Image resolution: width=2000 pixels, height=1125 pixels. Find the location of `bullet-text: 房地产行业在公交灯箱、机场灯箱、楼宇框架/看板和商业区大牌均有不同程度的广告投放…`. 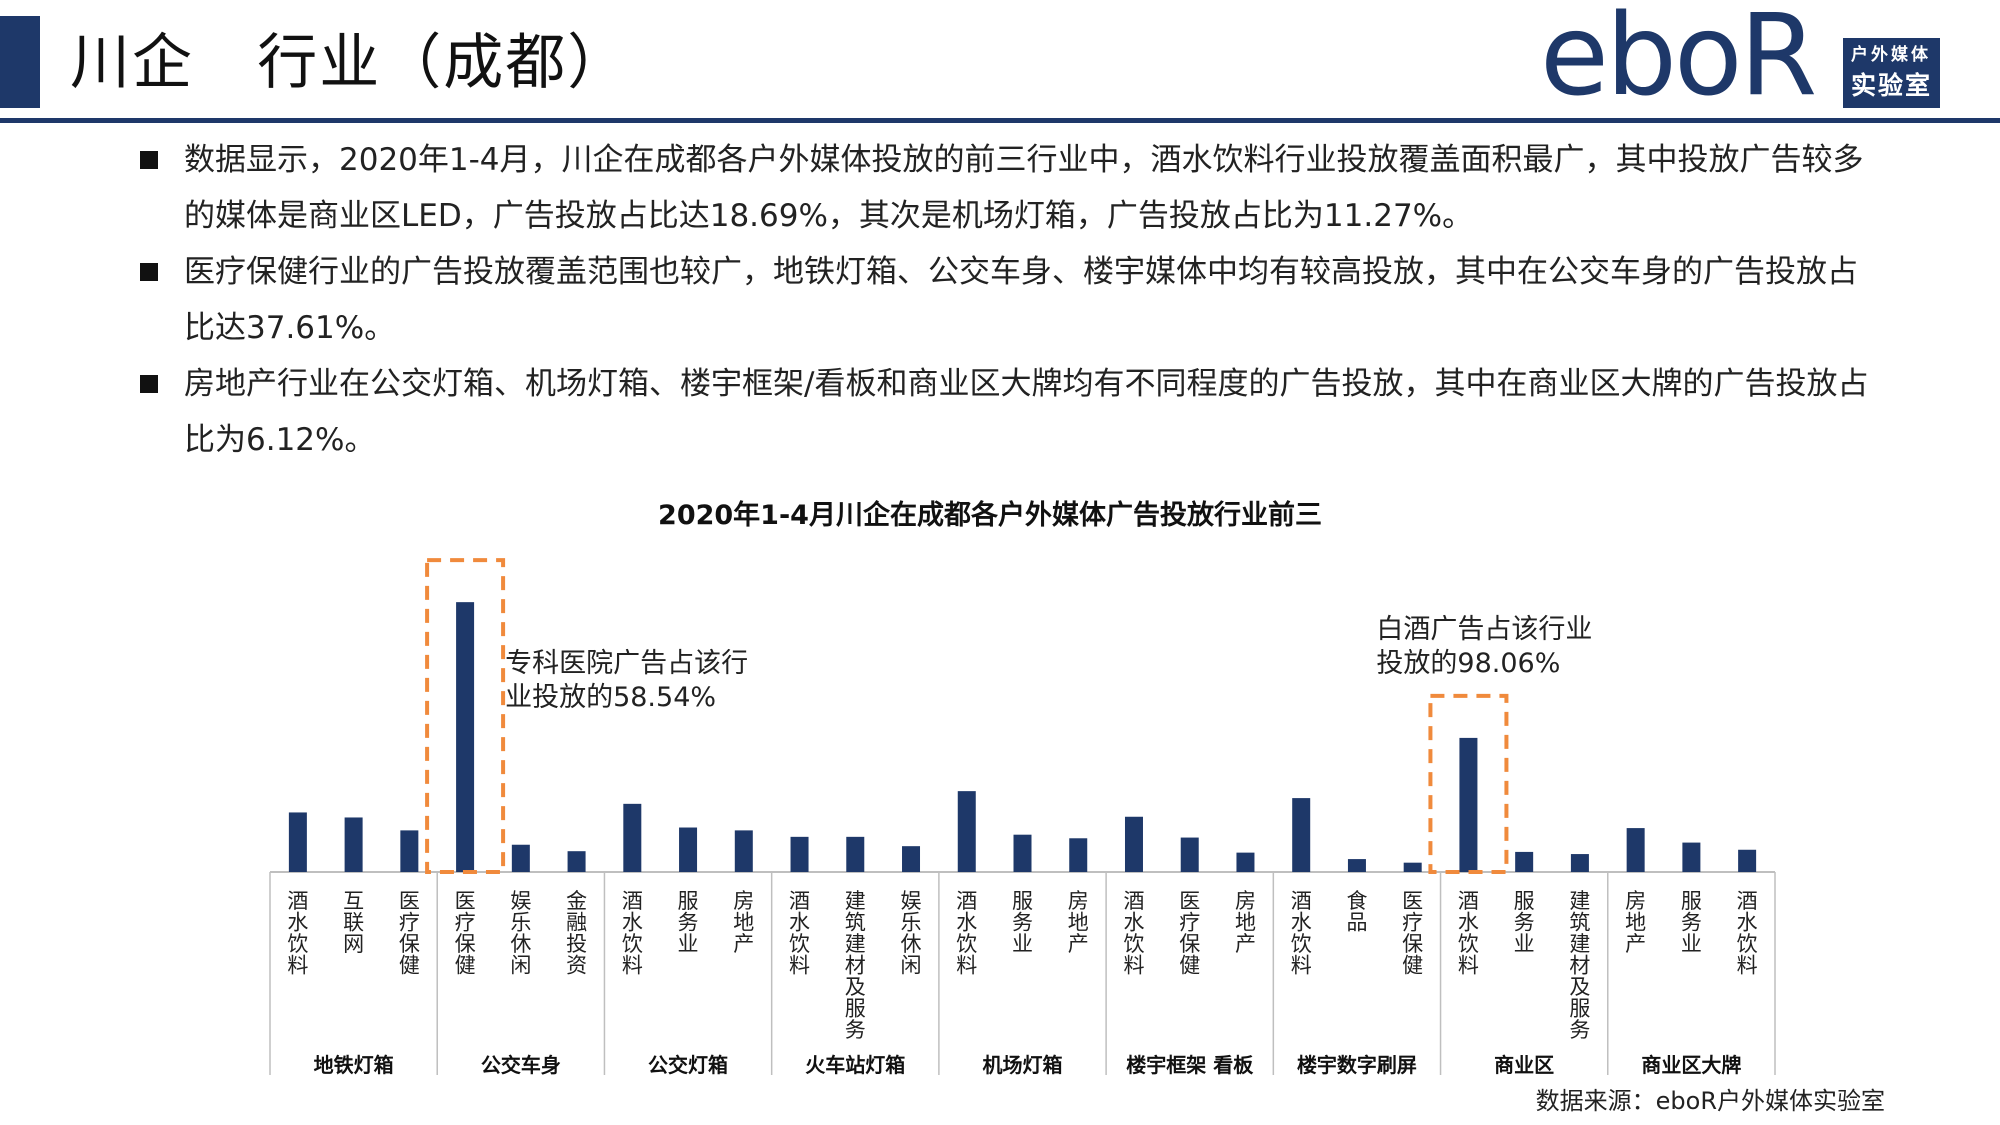

bullet-text: 房地产行业在公交灯箱、机场灯箱、楼宇框架/看板和商业区大牌均有不同程度的广告投放… is located at coordinates (1026, 412).